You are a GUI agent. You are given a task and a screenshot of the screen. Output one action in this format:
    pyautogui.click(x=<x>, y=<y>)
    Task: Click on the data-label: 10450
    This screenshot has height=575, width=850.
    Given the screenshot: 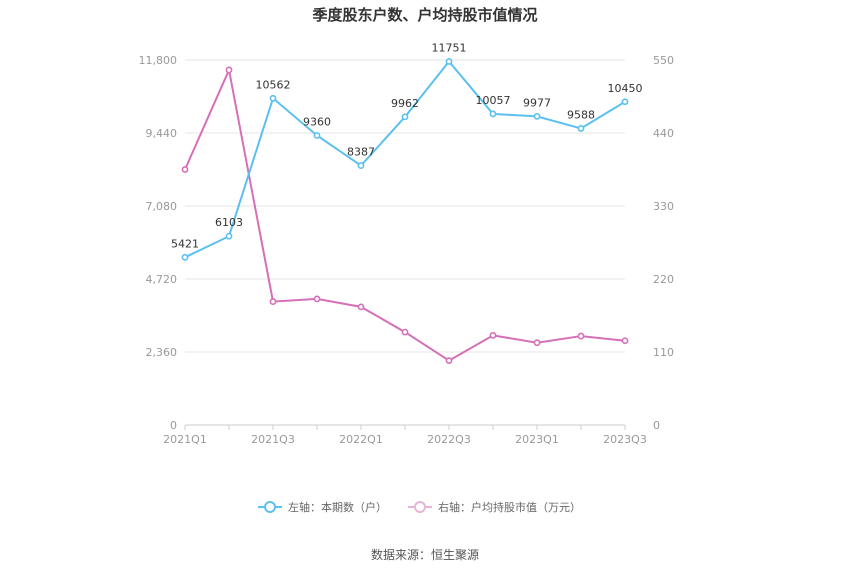 What is the action you would take?
    pyautogui.click(x=625, y=88)
    